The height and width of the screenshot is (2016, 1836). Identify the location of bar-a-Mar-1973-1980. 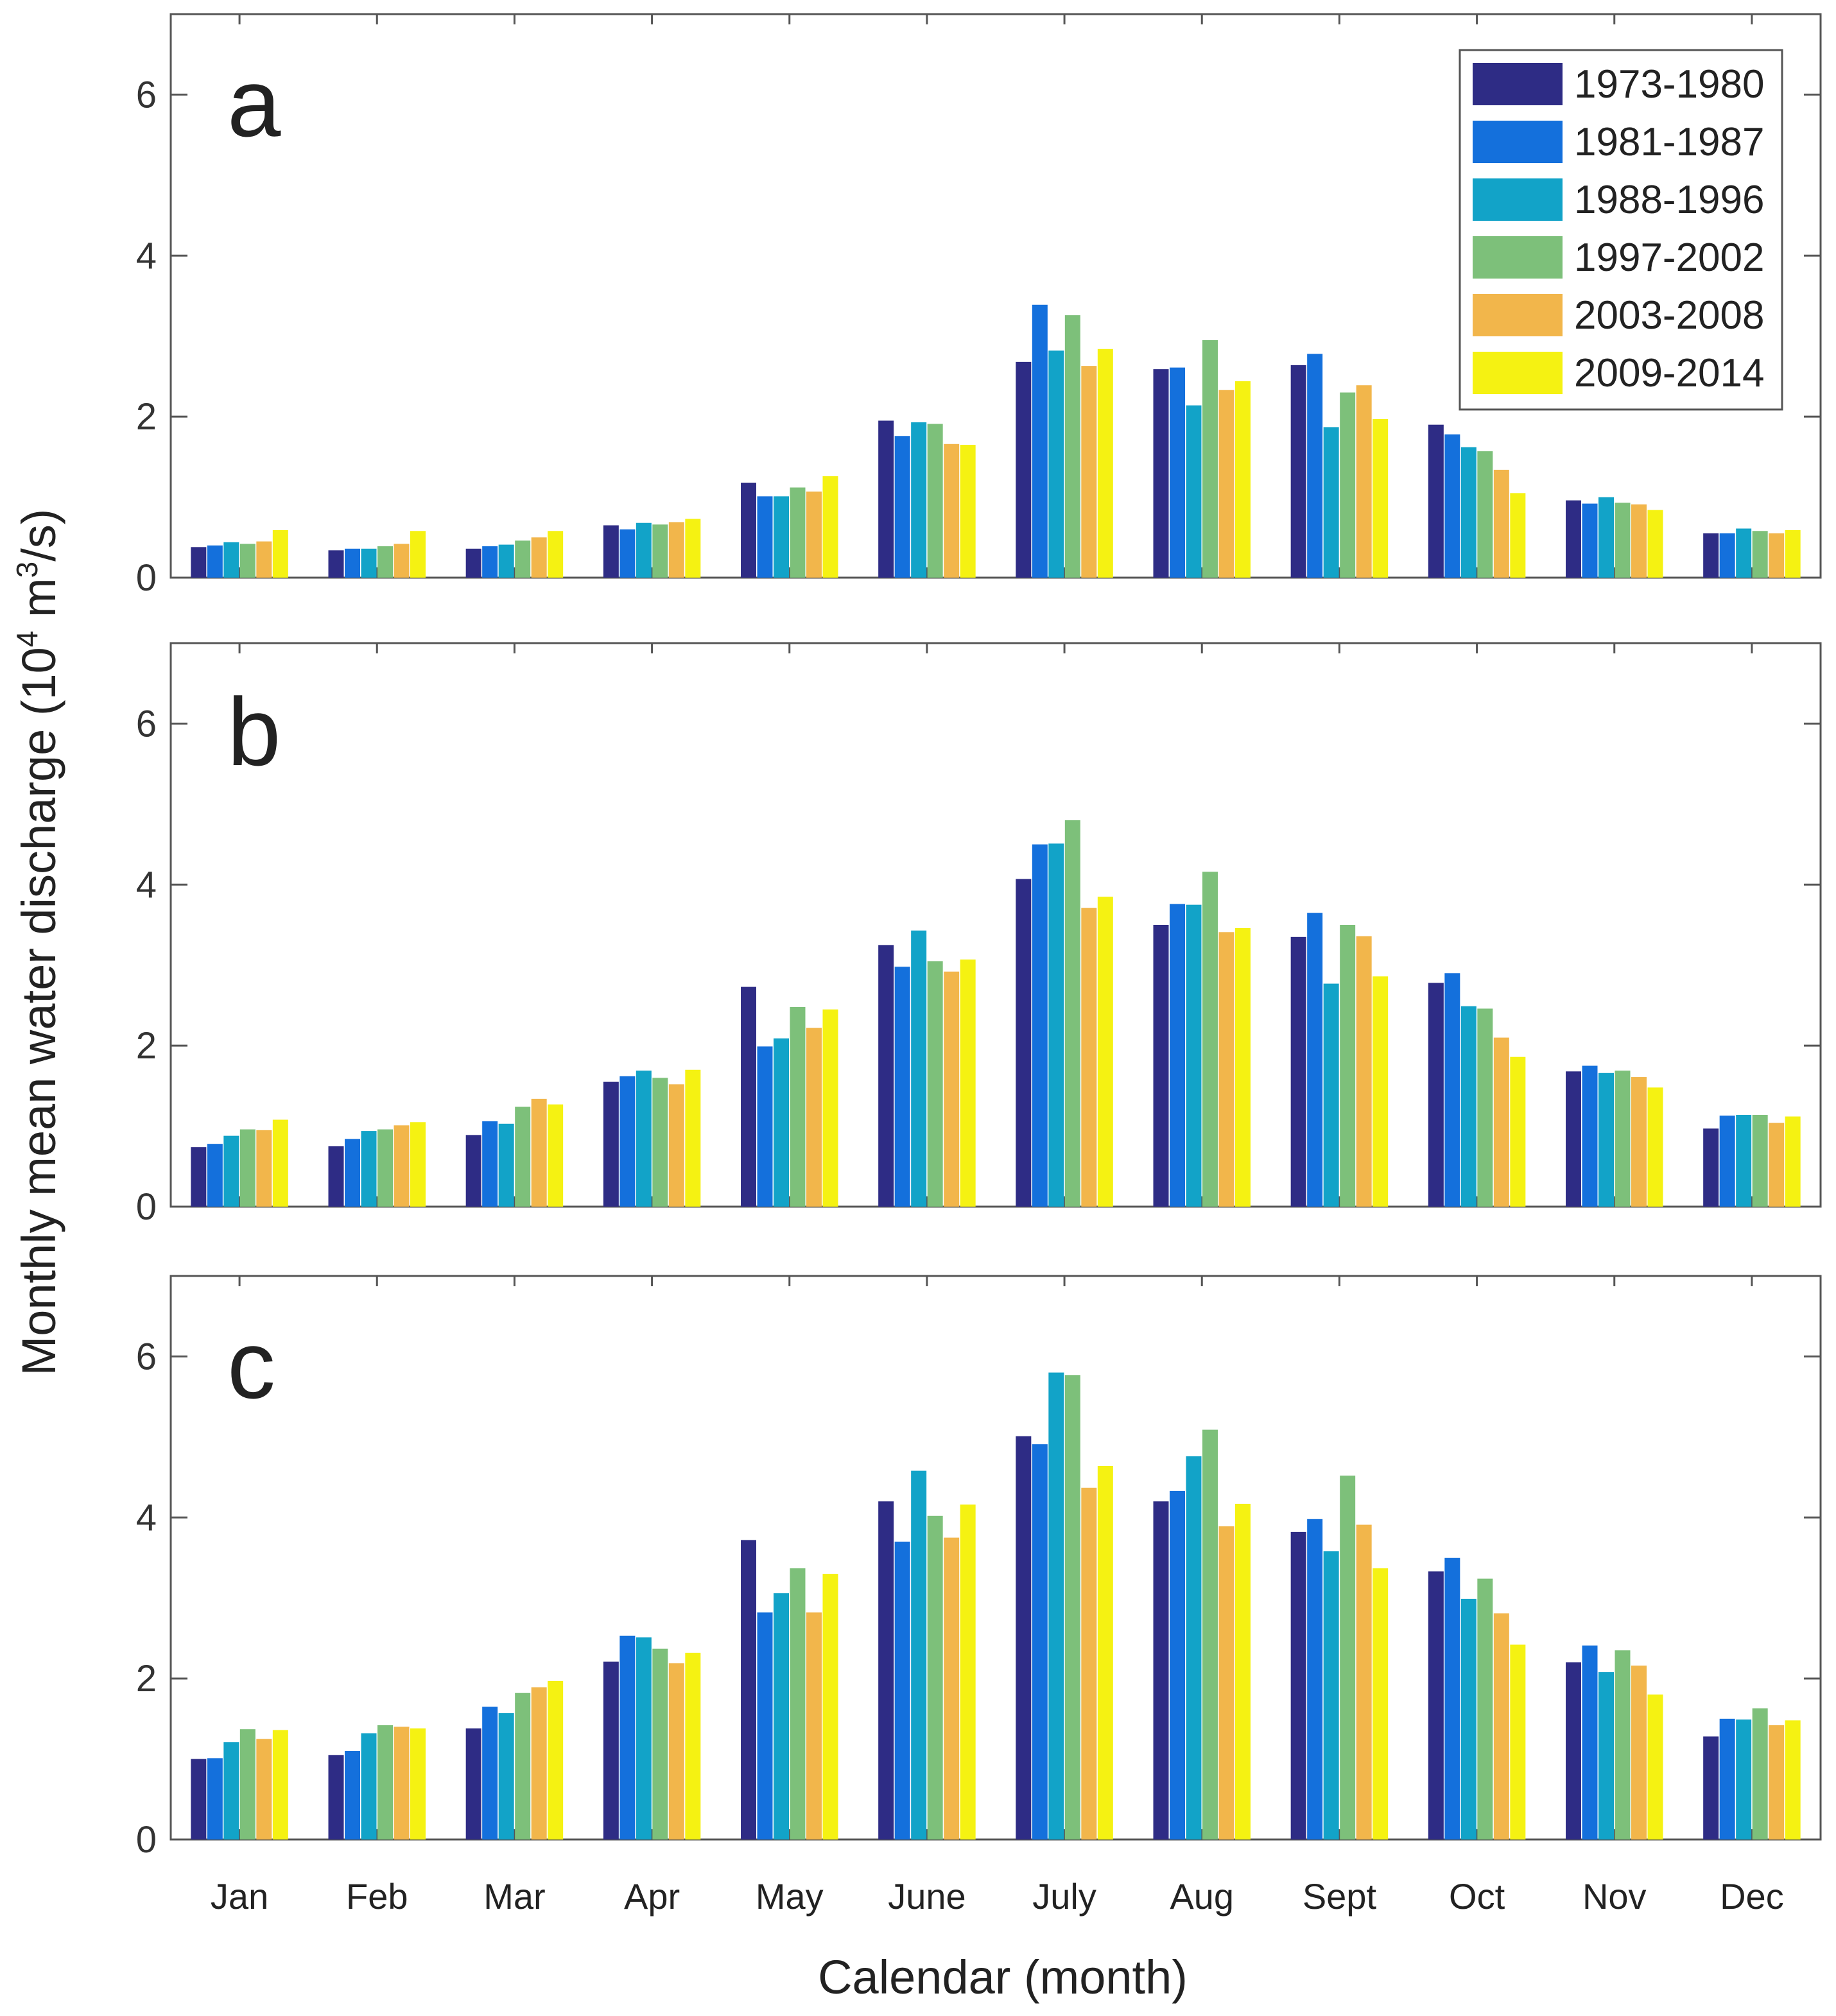
(473, 563).